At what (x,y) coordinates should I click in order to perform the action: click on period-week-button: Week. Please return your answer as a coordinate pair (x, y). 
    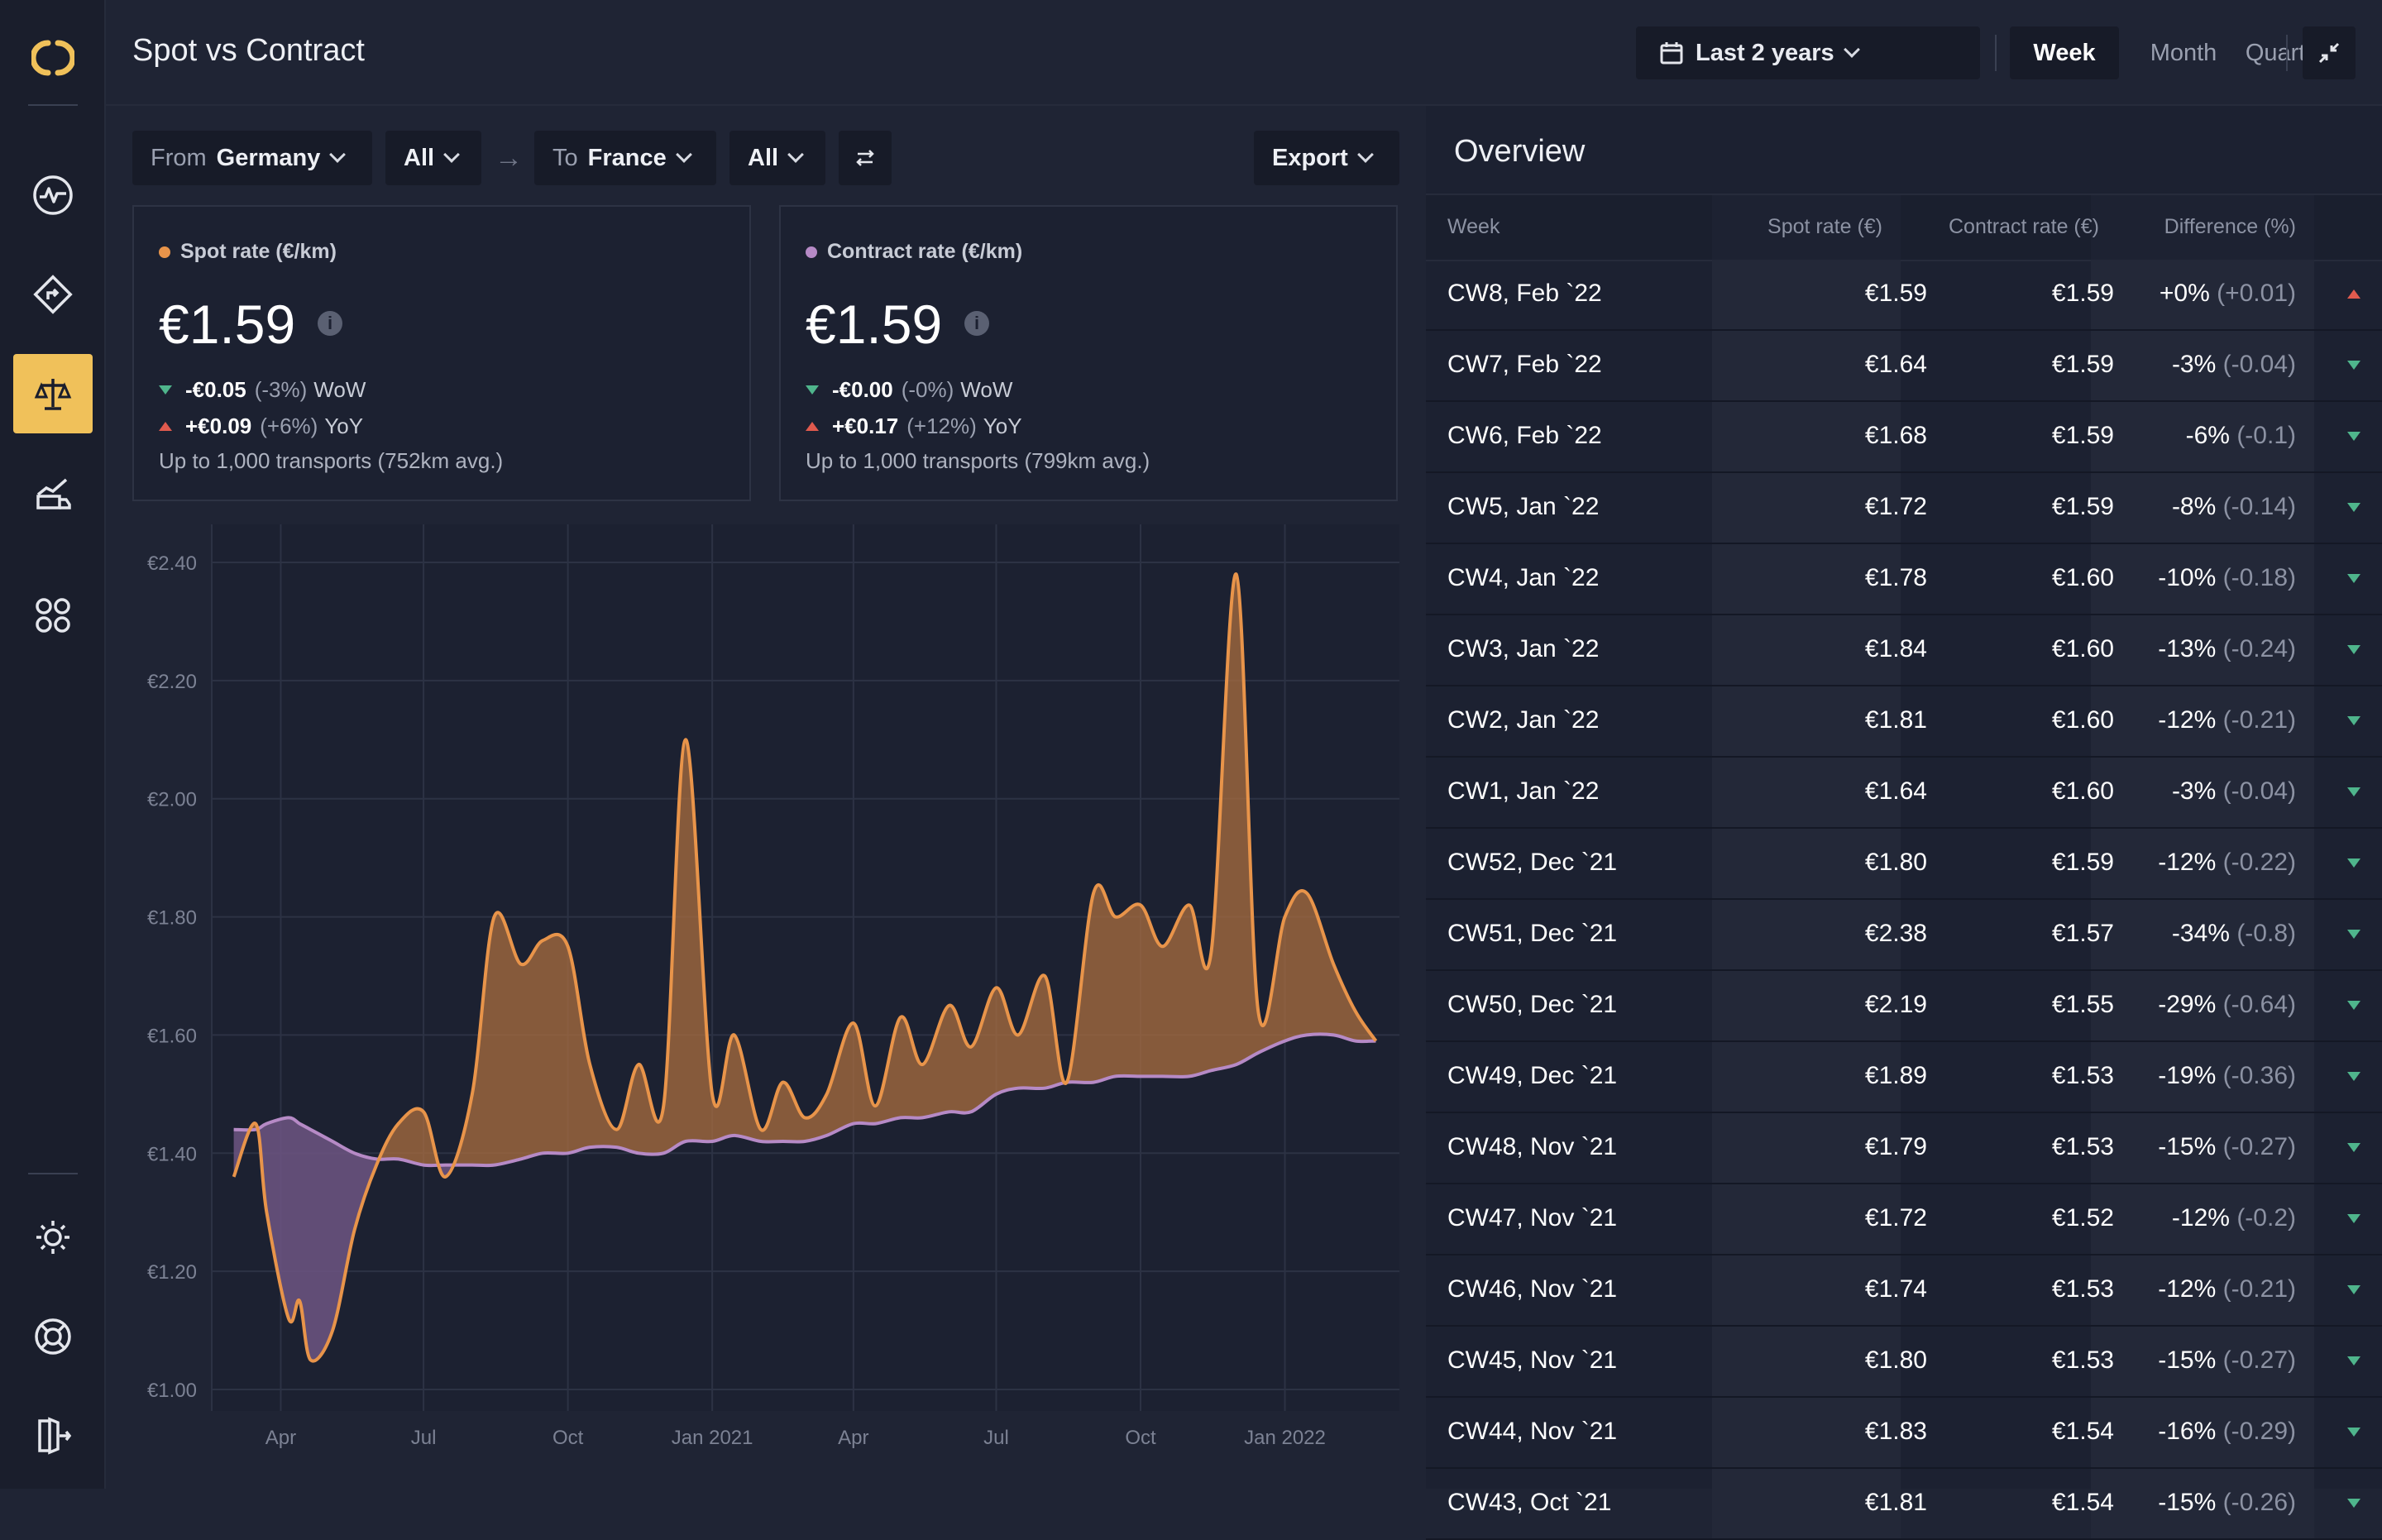
    Looking at the image, I should click on (2064, 52).